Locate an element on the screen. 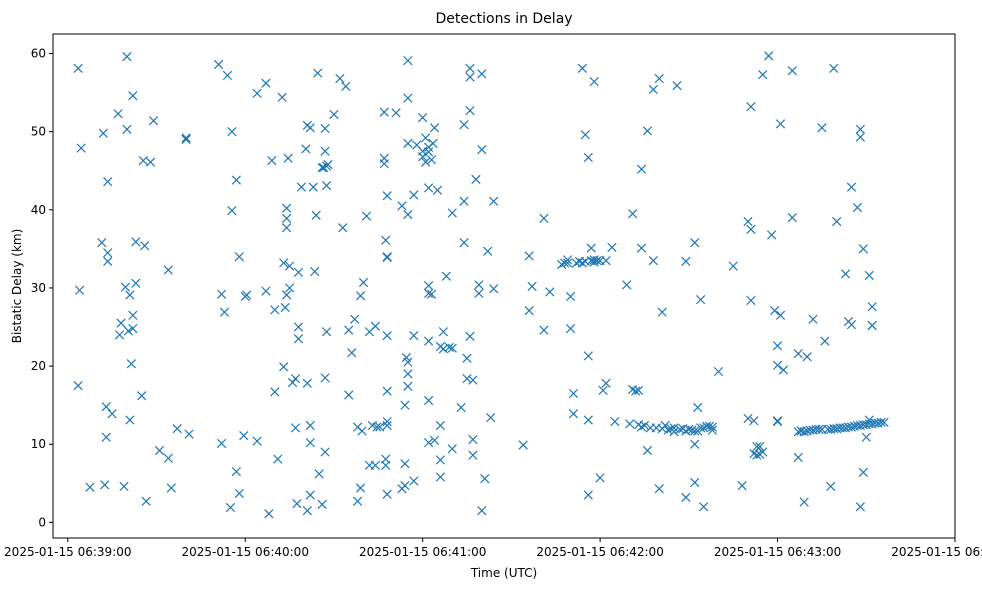  x-tick-label: 2025-01-15 06:44:00 is located at coordinates (936, 552).